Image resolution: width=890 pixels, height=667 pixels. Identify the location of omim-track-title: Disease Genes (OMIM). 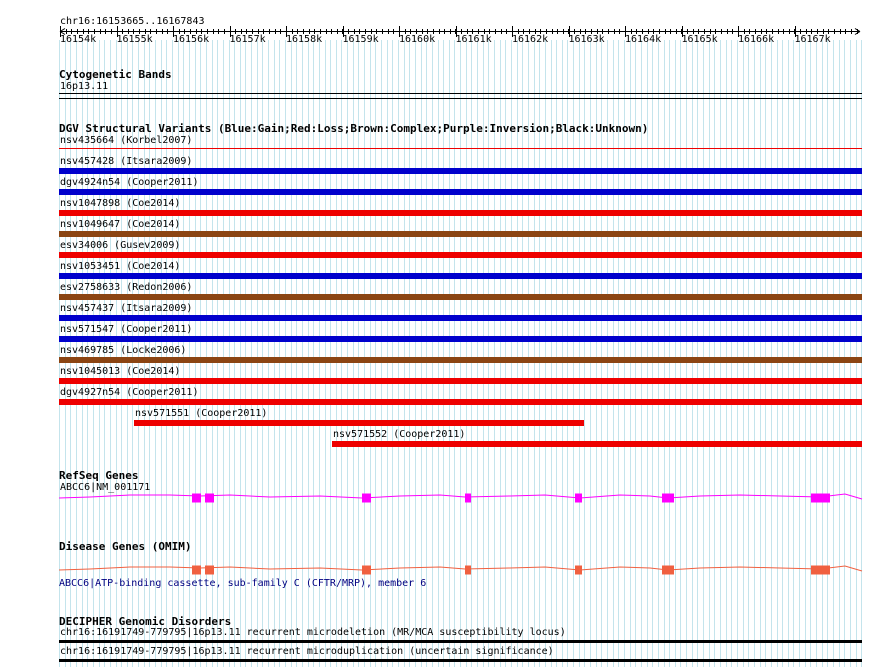
(125, 546).